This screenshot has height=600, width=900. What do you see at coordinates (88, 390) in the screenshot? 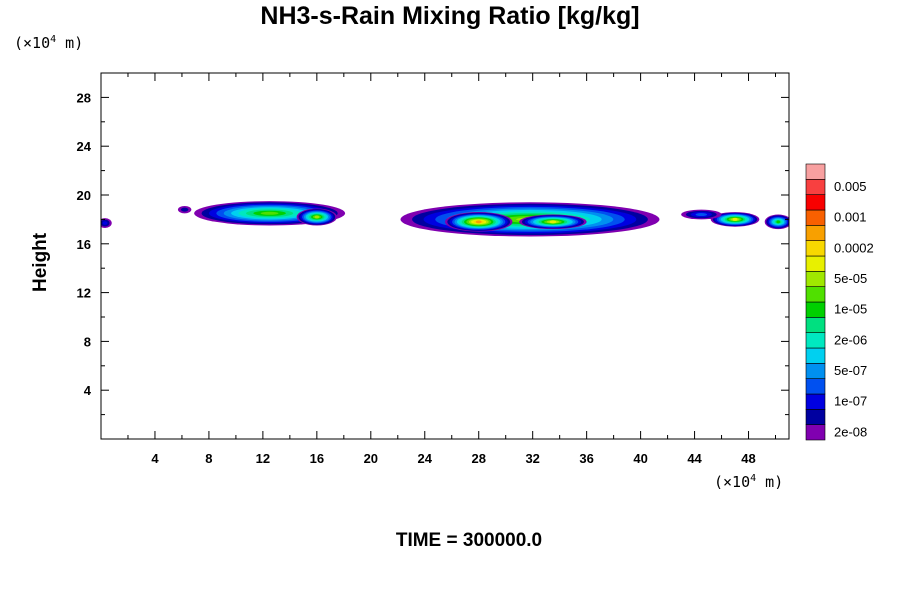
I see `y-tick-label: 4` at bounding box center [88, 390].